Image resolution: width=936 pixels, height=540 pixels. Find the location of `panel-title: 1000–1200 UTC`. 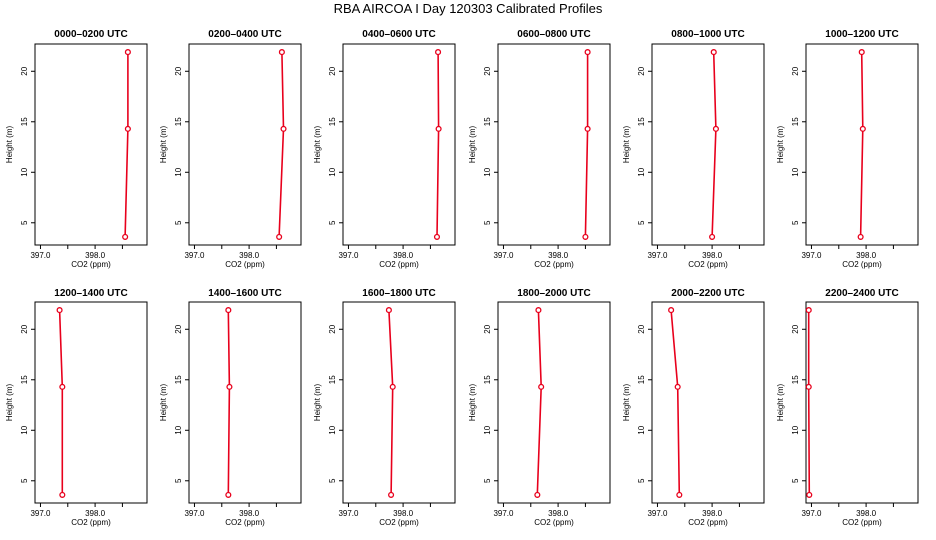

panel-title: 1000–1200 UTC is located at coordinates (861, 34).